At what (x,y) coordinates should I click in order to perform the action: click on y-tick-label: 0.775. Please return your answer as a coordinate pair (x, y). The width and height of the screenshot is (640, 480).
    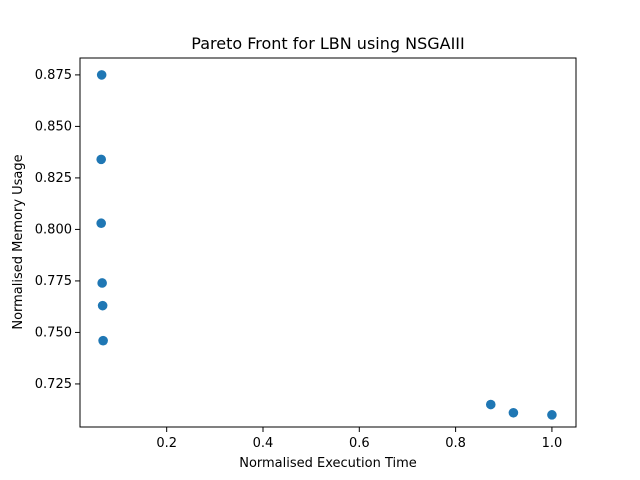
    Looking at the image, I should click on (53, 281).